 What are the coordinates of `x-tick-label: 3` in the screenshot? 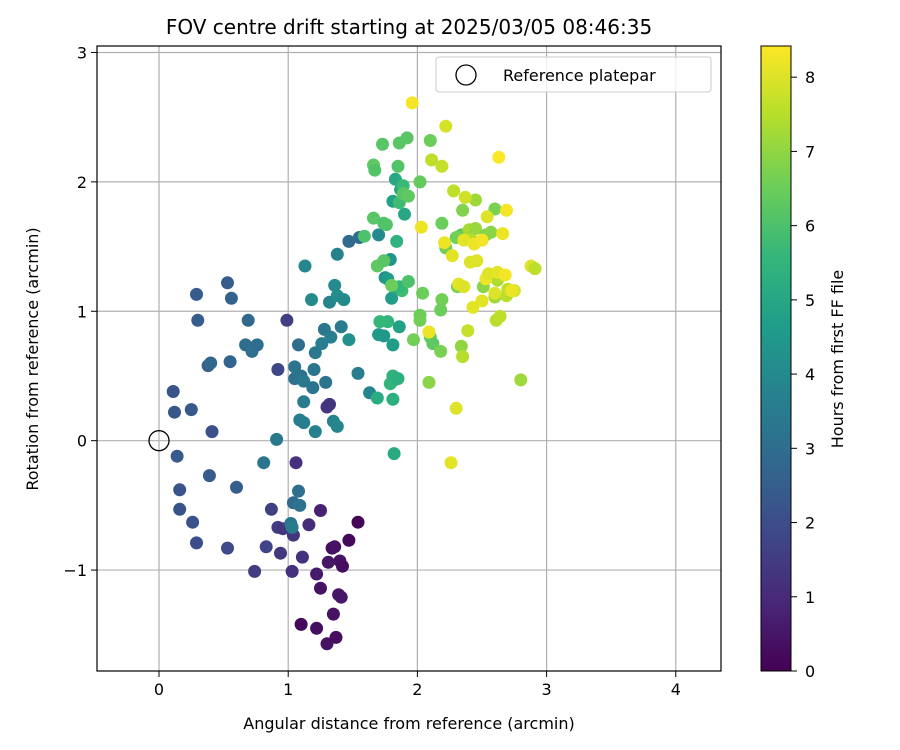 It's located at (546, 689).